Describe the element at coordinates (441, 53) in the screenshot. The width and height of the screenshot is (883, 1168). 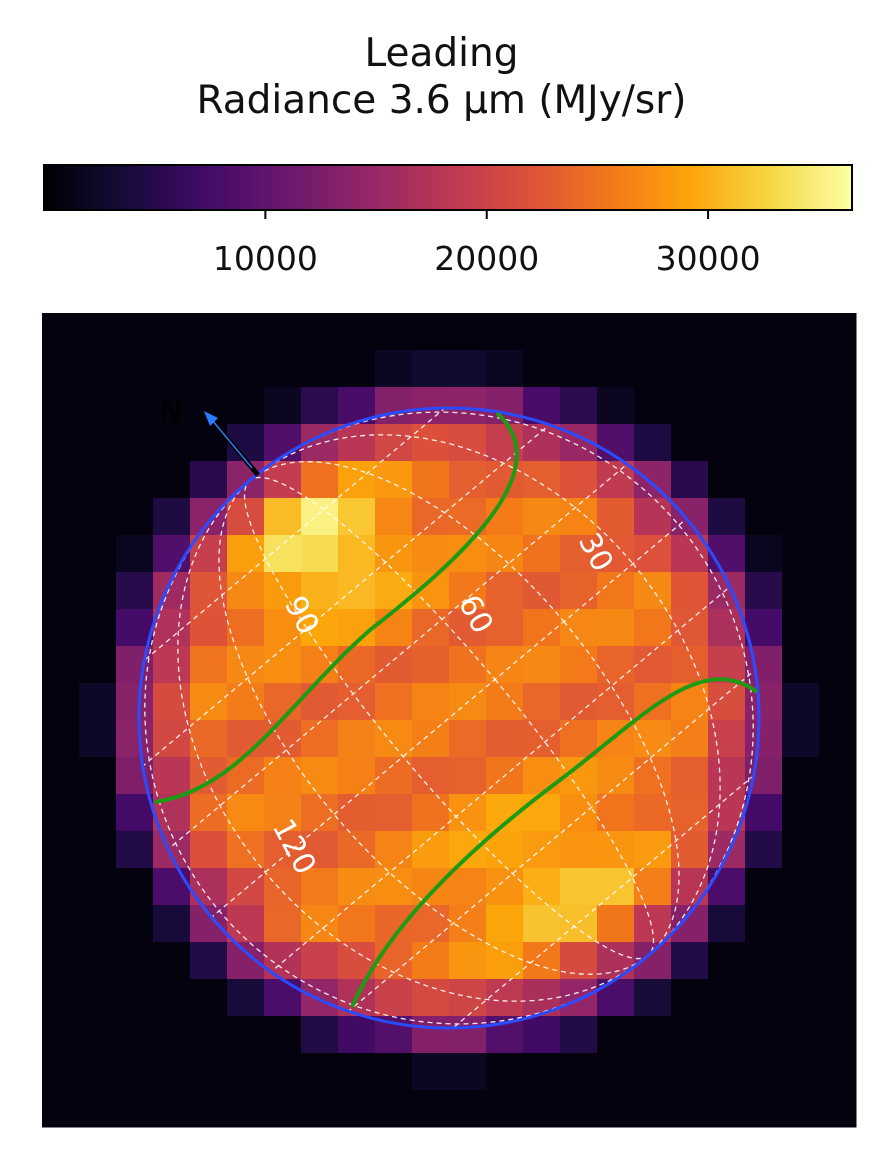
I see `title-line-1: Leading` at that location.